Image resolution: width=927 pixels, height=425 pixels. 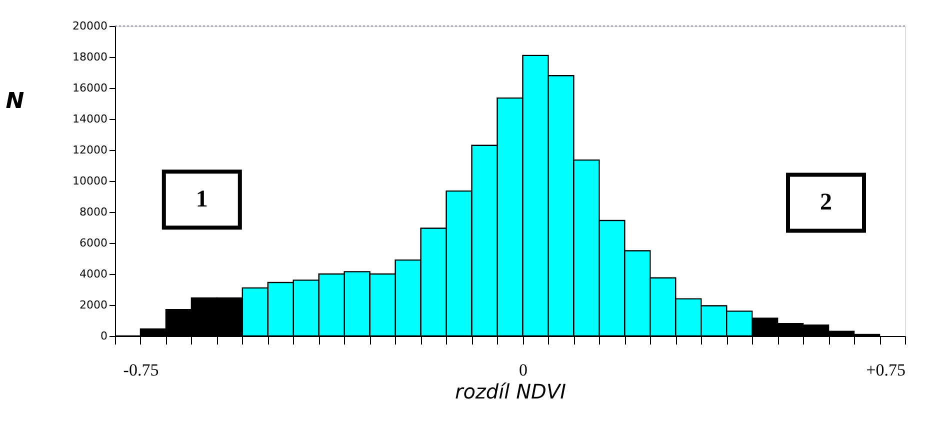 I want to click on y-tick-label: 0, so click(x=104, y=336).